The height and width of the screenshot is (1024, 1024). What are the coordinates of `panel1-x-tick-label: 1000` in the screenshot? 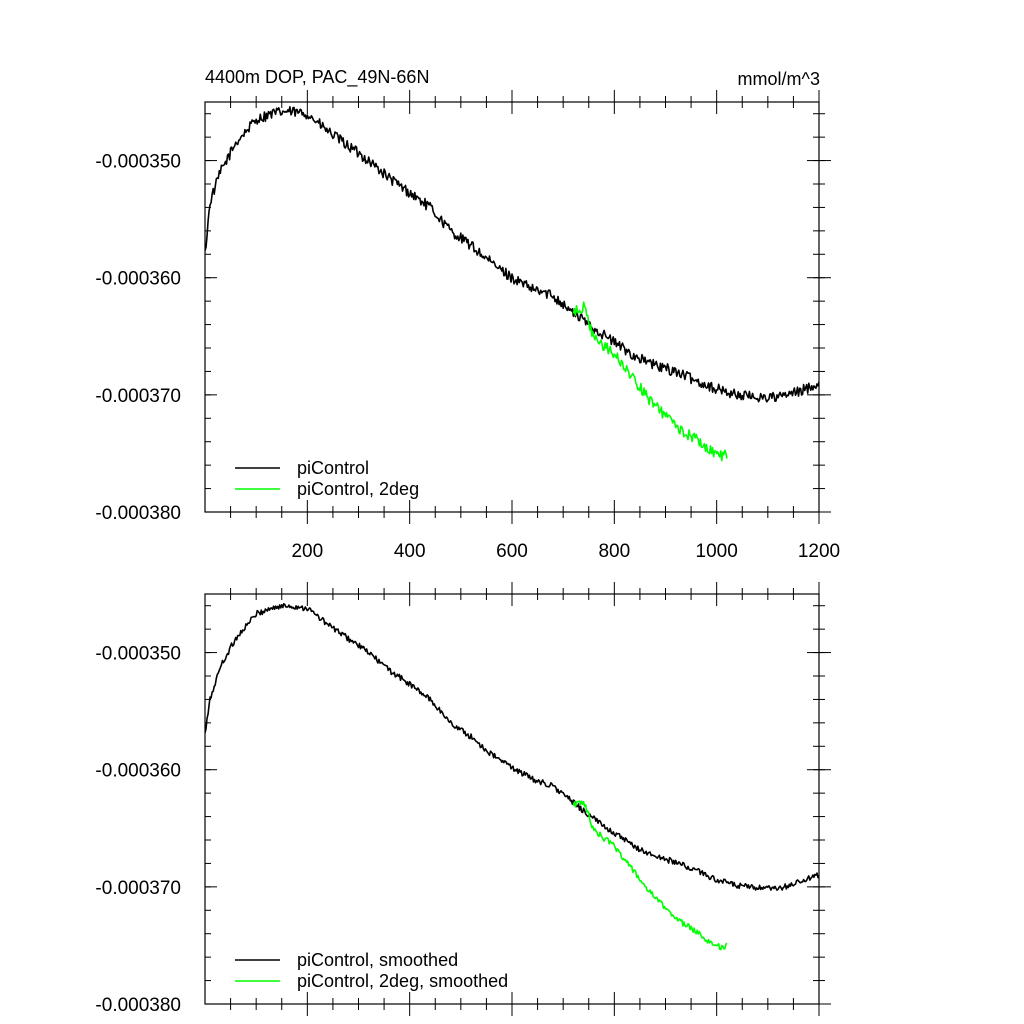 It's located at (717, 551).